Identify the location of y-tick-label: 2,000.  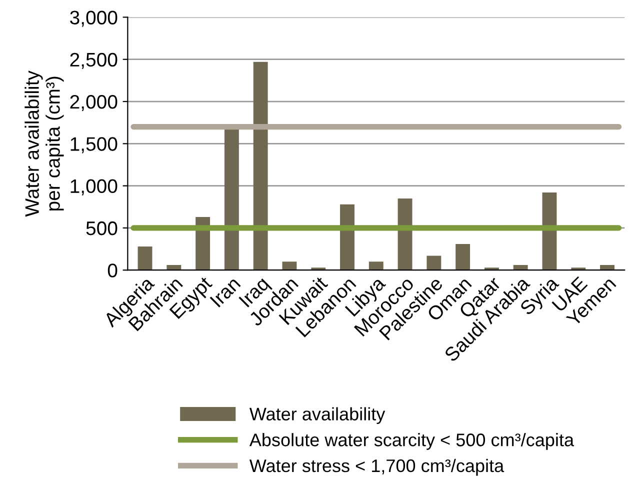
(94, 103).